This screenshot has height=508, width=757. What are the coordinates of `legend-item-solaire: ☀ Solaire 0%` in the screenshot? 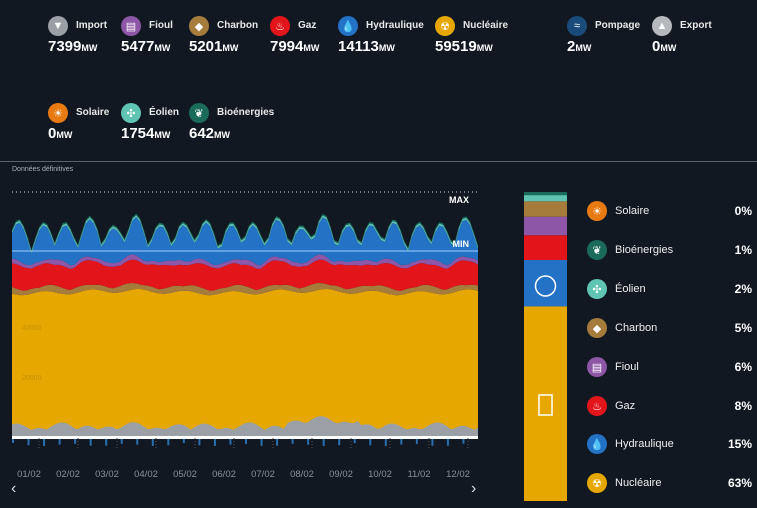 It's located at (669, 212).